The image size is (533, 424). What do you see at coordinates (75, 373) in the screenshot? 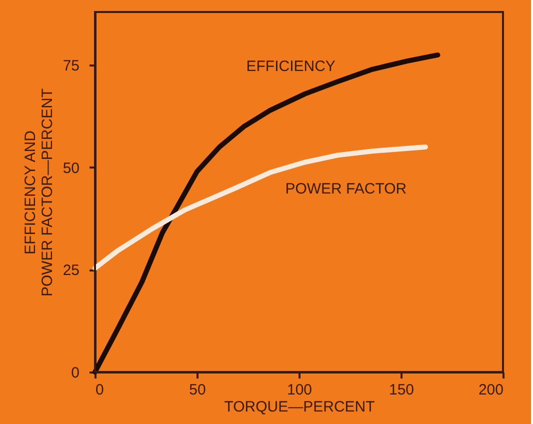
I see `y-tick-label: 0` at bounding box center [75, 373].